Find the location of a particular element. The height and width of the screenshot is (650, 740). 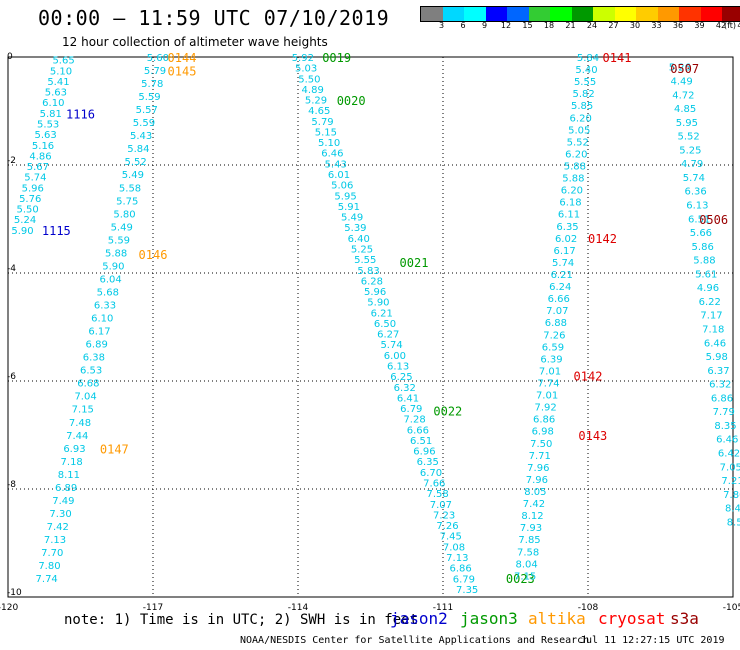

wave-height-value: 6.36 is located at coordinates (696, 192).